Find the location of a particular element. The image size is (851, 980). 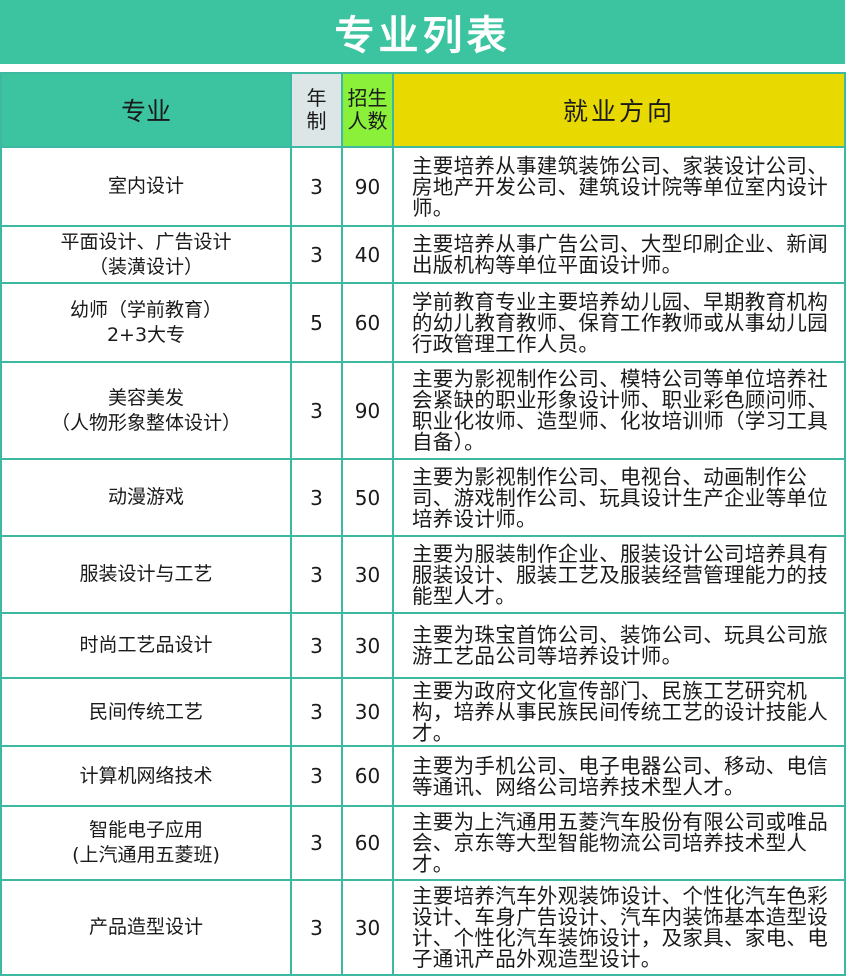

major-cell: 时尚工艺品设计 is located at coordinates (146, 645).